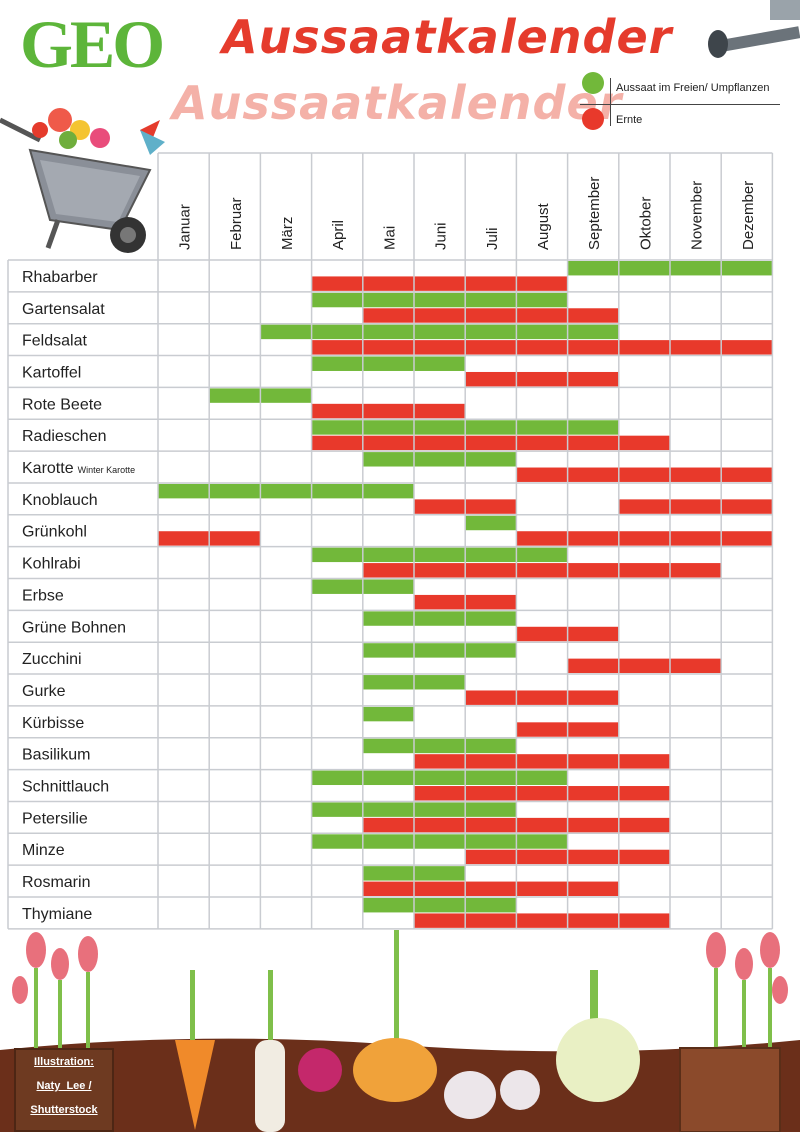 Image resolution: width=800 pixels, height=1132 pixels. Describe the element at coordinates (388, 411) in the screenshot. I see `ernte-bar-rote-beete-m5` at that location.